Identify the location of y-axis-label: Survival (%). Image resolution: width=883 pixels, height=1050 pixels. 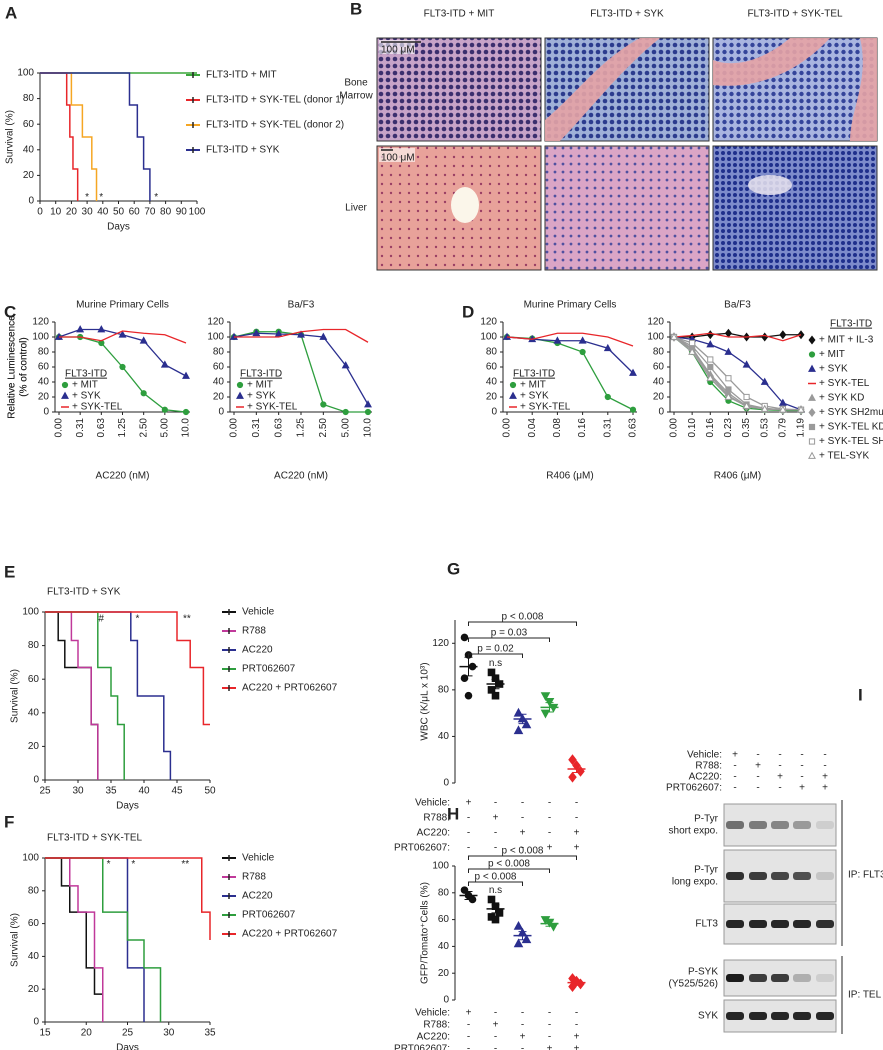
(15, 696).